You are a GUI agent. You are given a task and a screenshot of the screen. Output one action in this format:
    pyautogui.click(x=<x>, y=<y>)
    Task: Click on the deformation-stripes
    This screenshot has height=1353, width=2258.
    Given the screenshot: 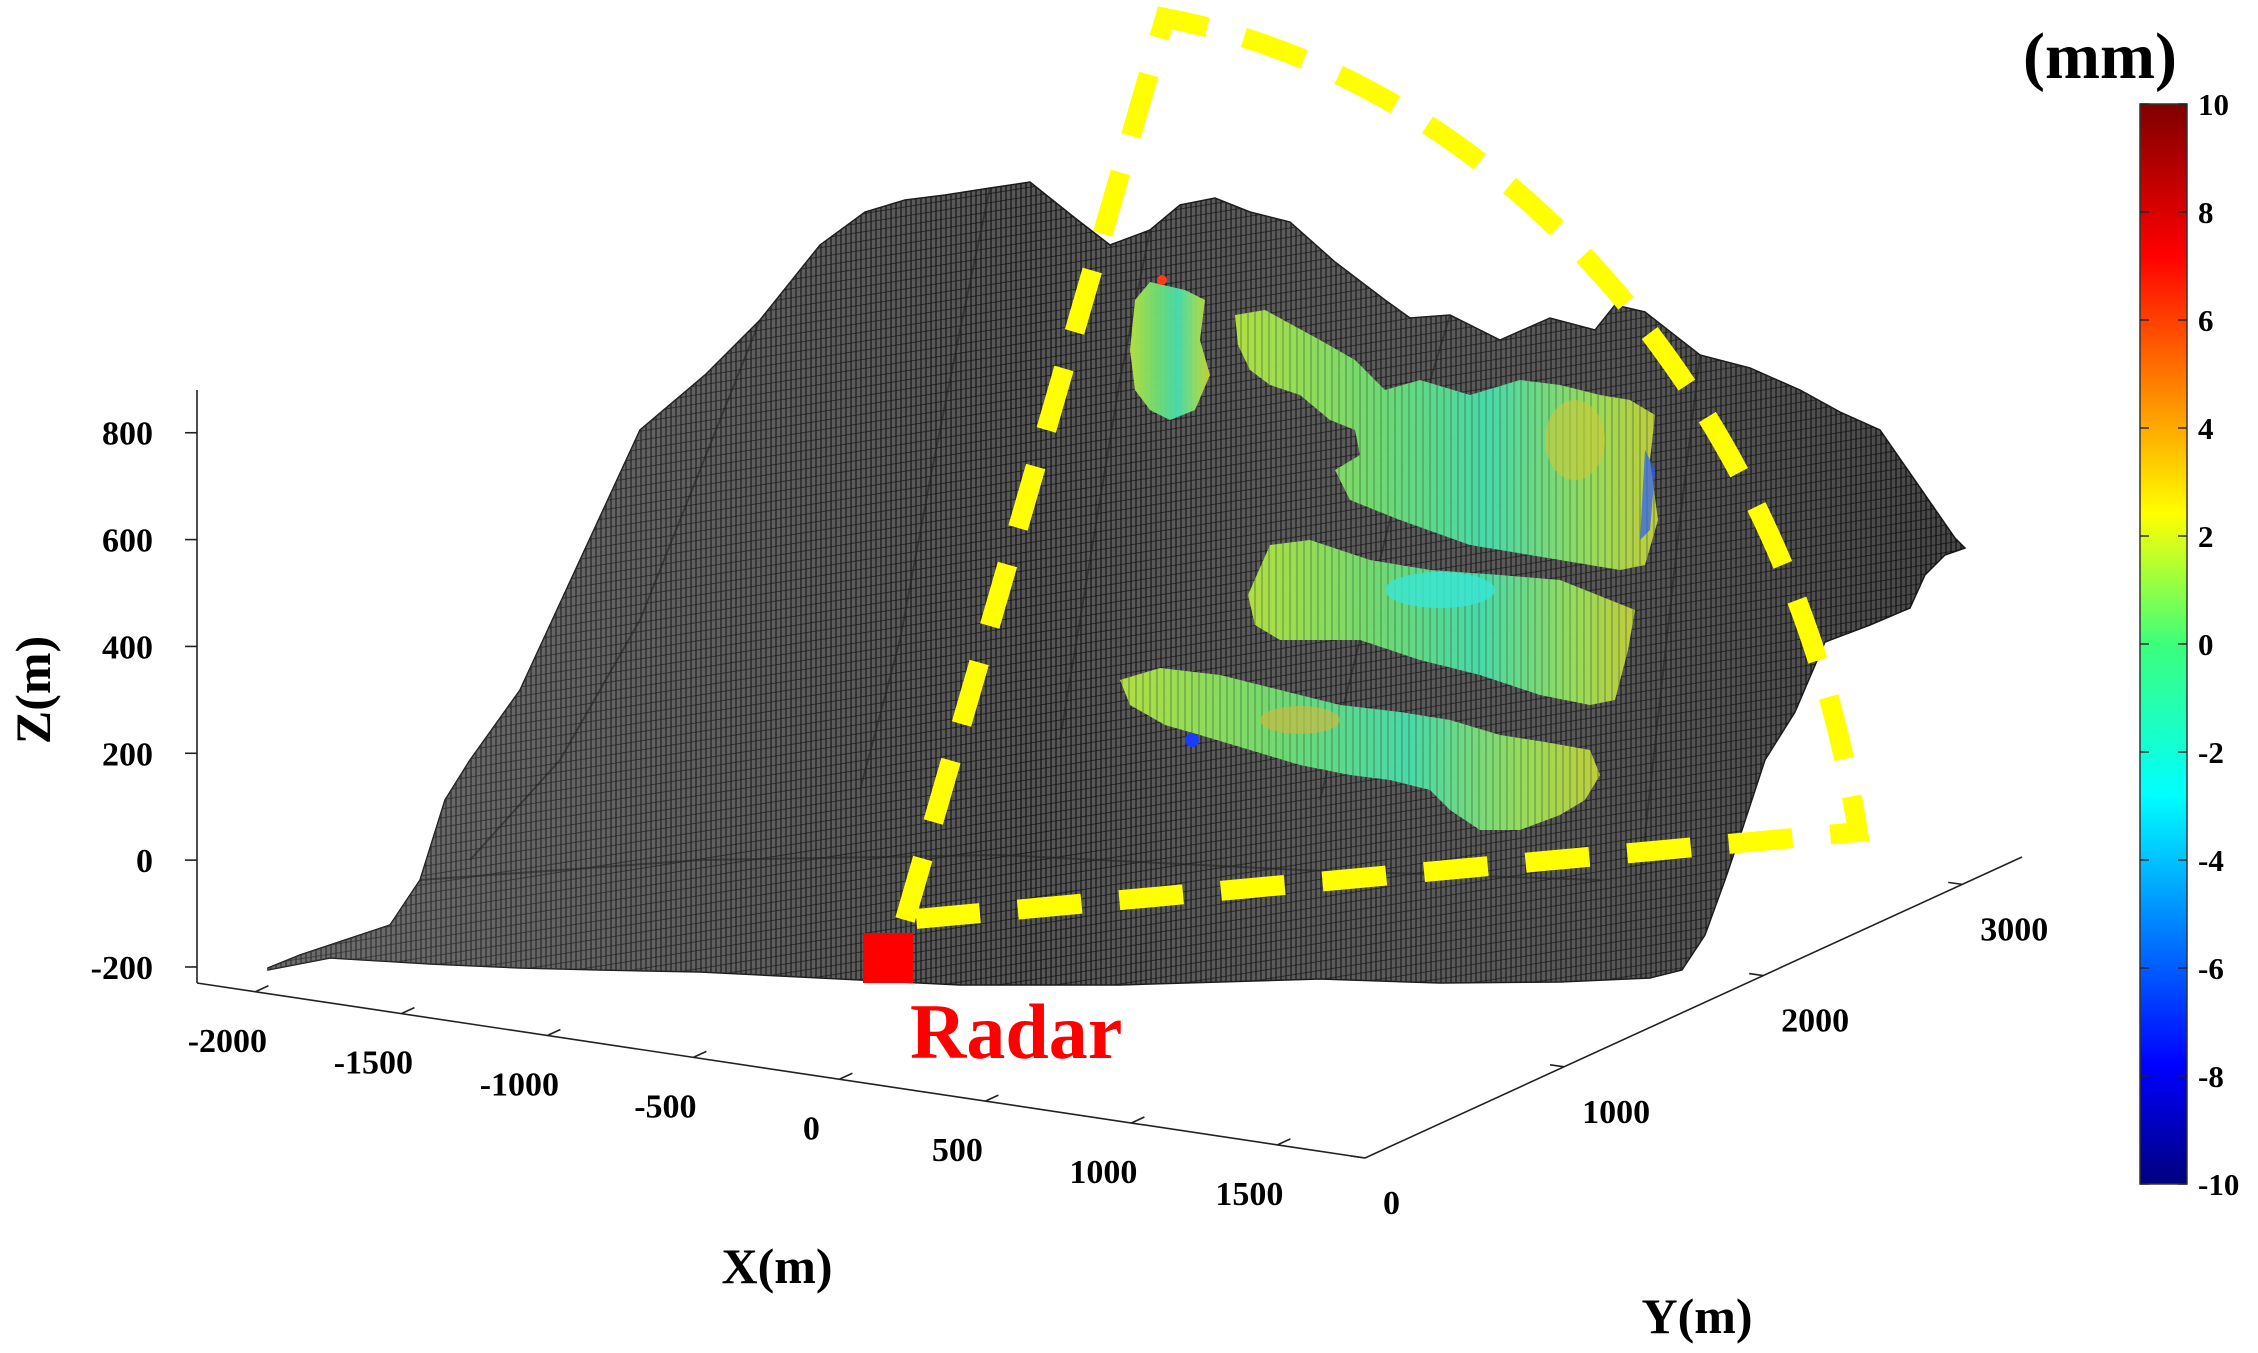 What is the action you would take?
    pyautogui.click(x=1389, y=570)
    